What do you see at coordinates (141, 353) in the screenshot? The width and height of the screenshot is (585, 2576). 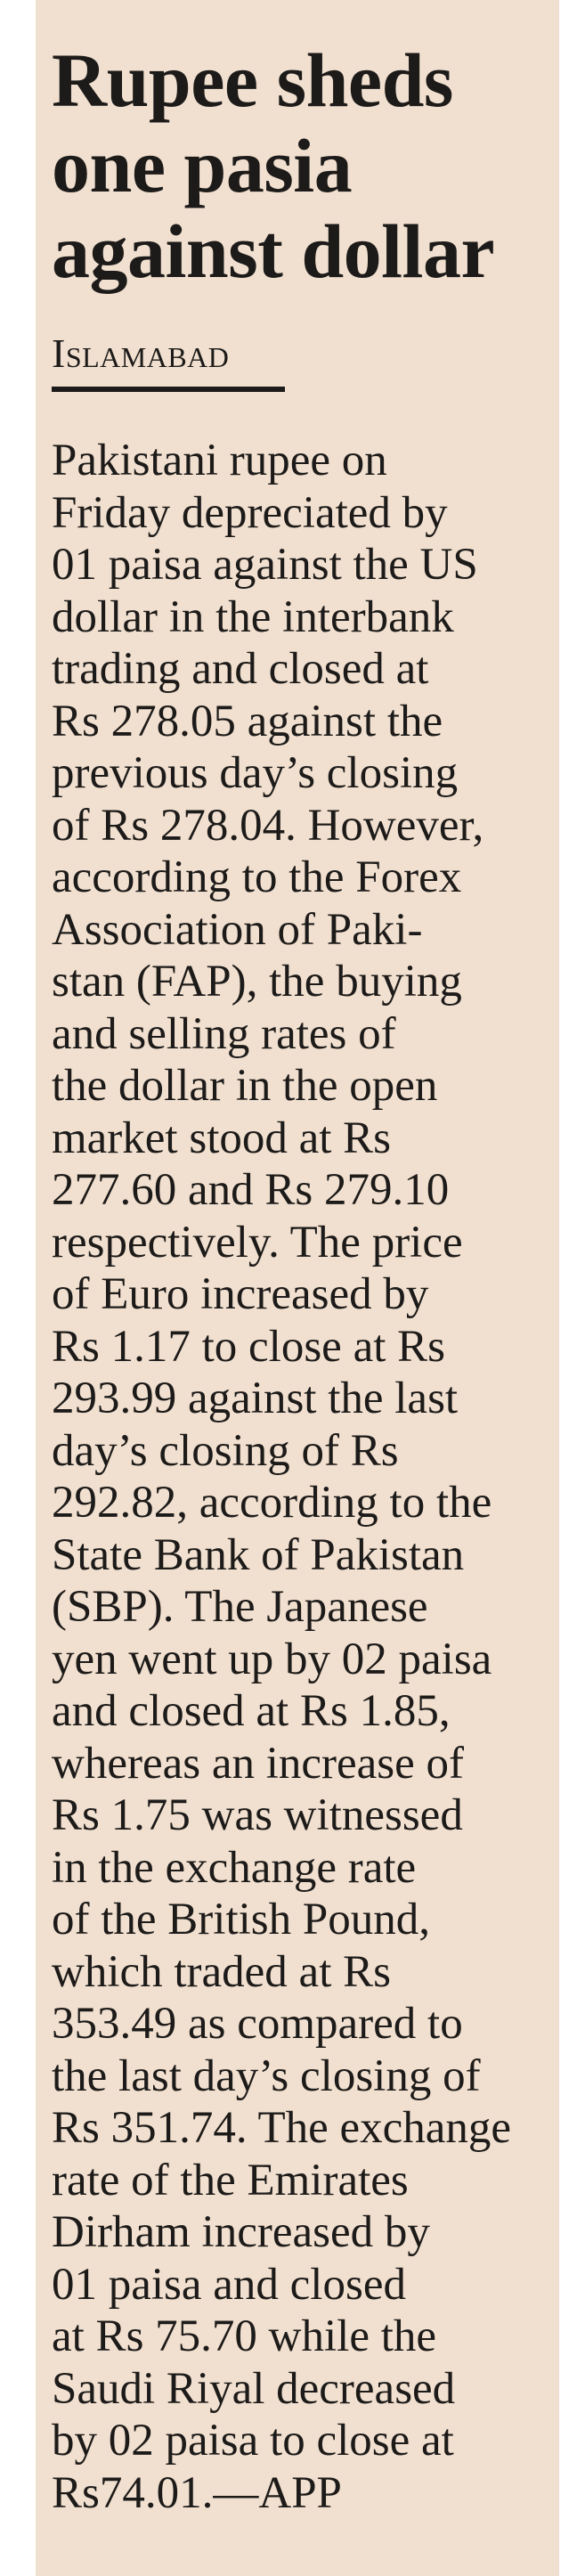 I see `dateline: Islamabad` at bounding box center [141, 353].